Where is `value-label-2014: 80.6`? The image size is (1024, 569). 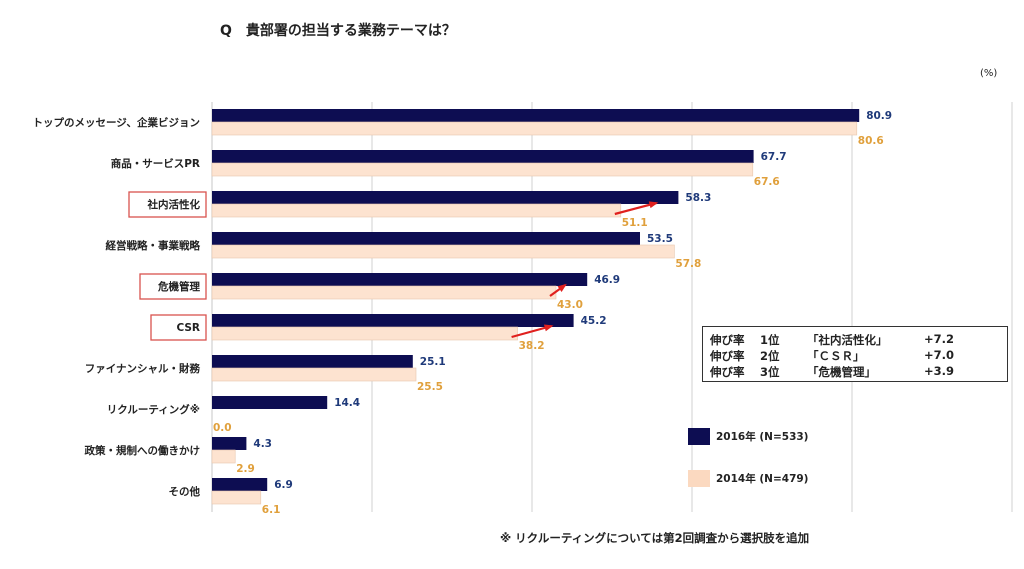 value-label-2014: 80.6 is located at coordinates (871, 141).